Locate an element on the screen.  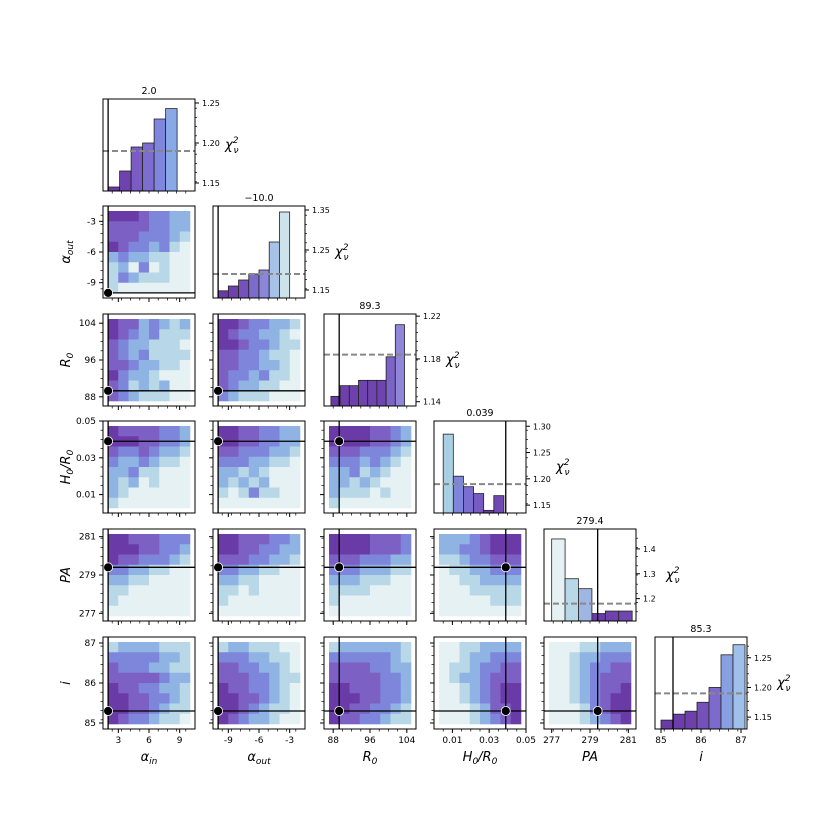
chi-tick-label: 1.25 is located at coordinates (542, 453).